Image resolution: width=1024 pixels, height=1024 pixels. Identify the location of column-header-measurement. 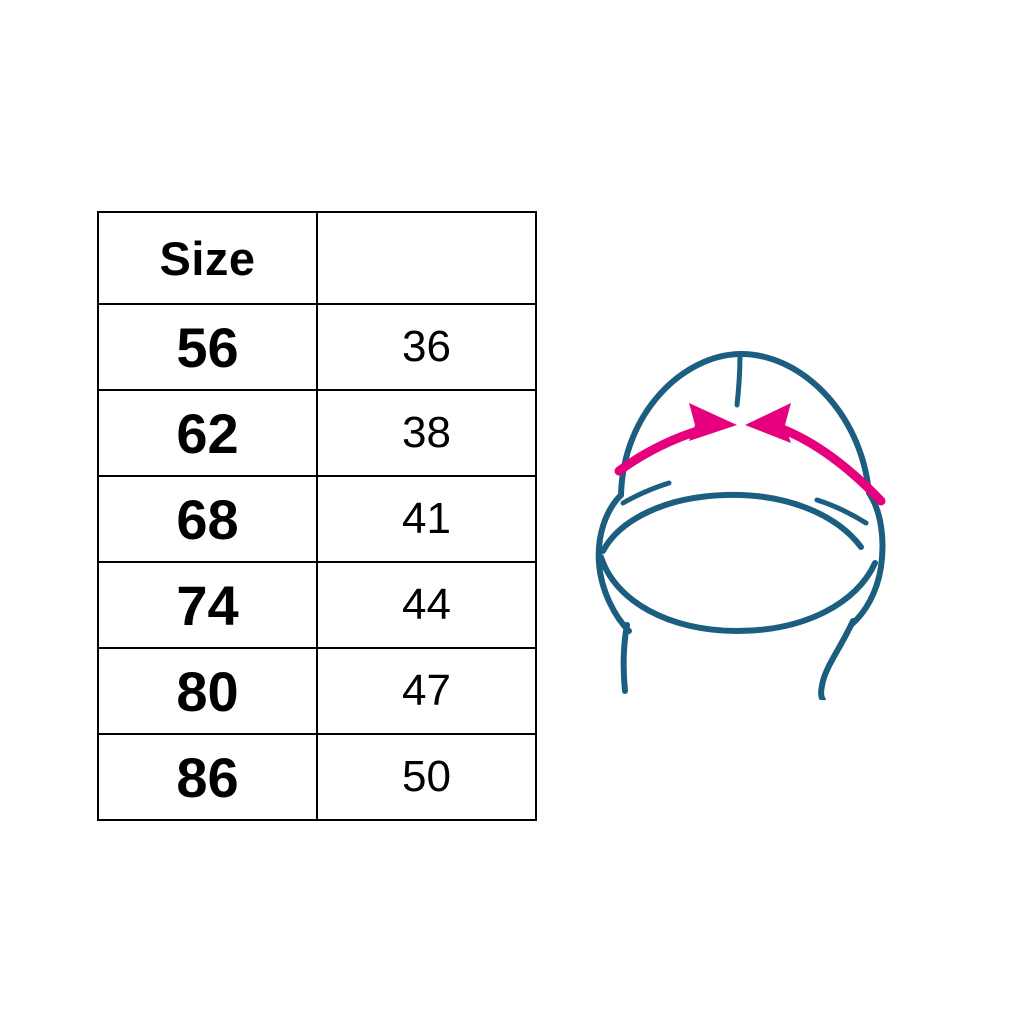
(426, 258).